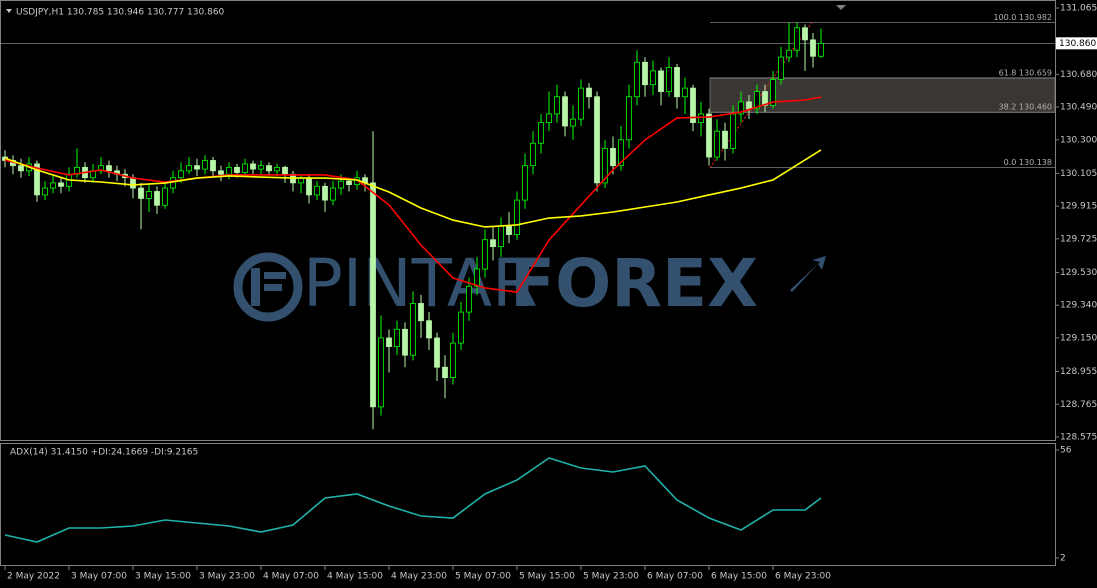  Describe the element at coordinates (841, 7) in the screenshot. I see `shift-marker` at that location.